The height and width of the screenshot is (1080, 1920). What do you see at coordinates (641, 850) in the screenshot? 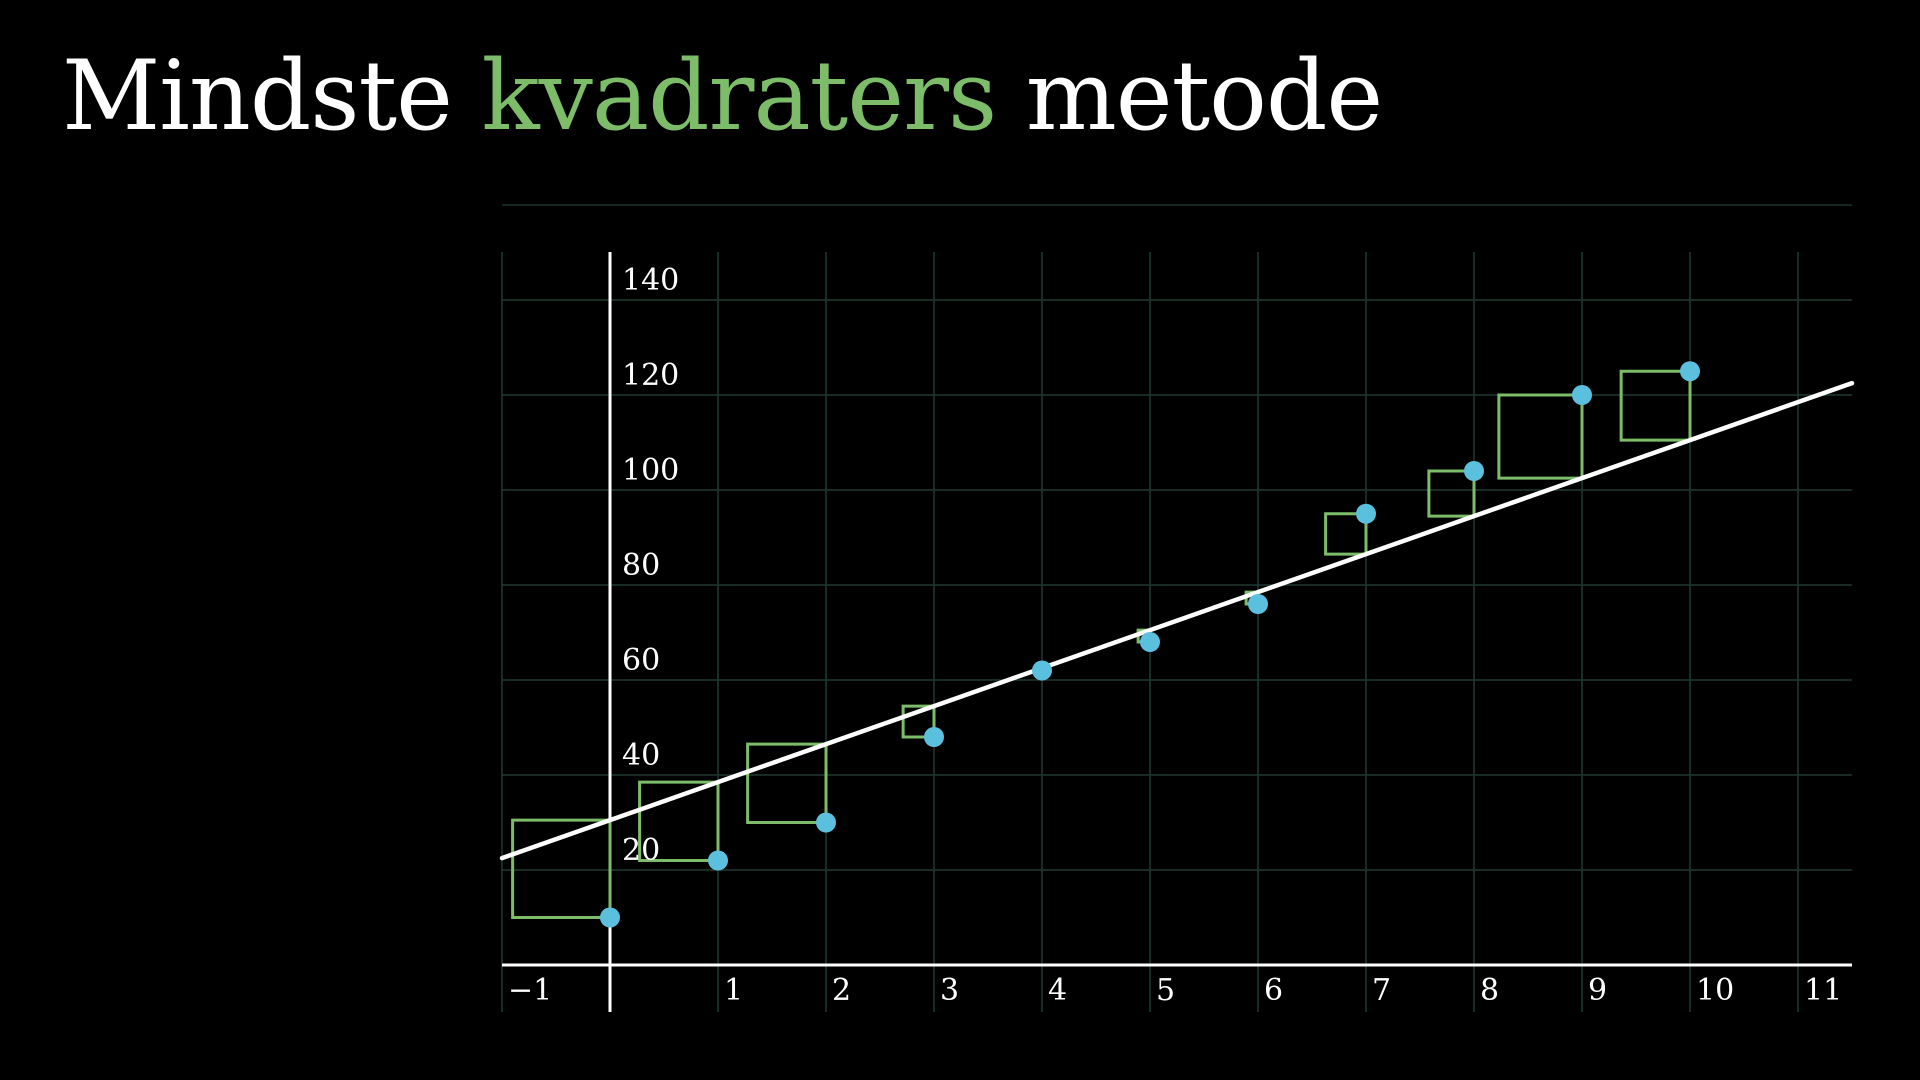
I see `y-tick-label: 20` at bounding box center [641, 850].